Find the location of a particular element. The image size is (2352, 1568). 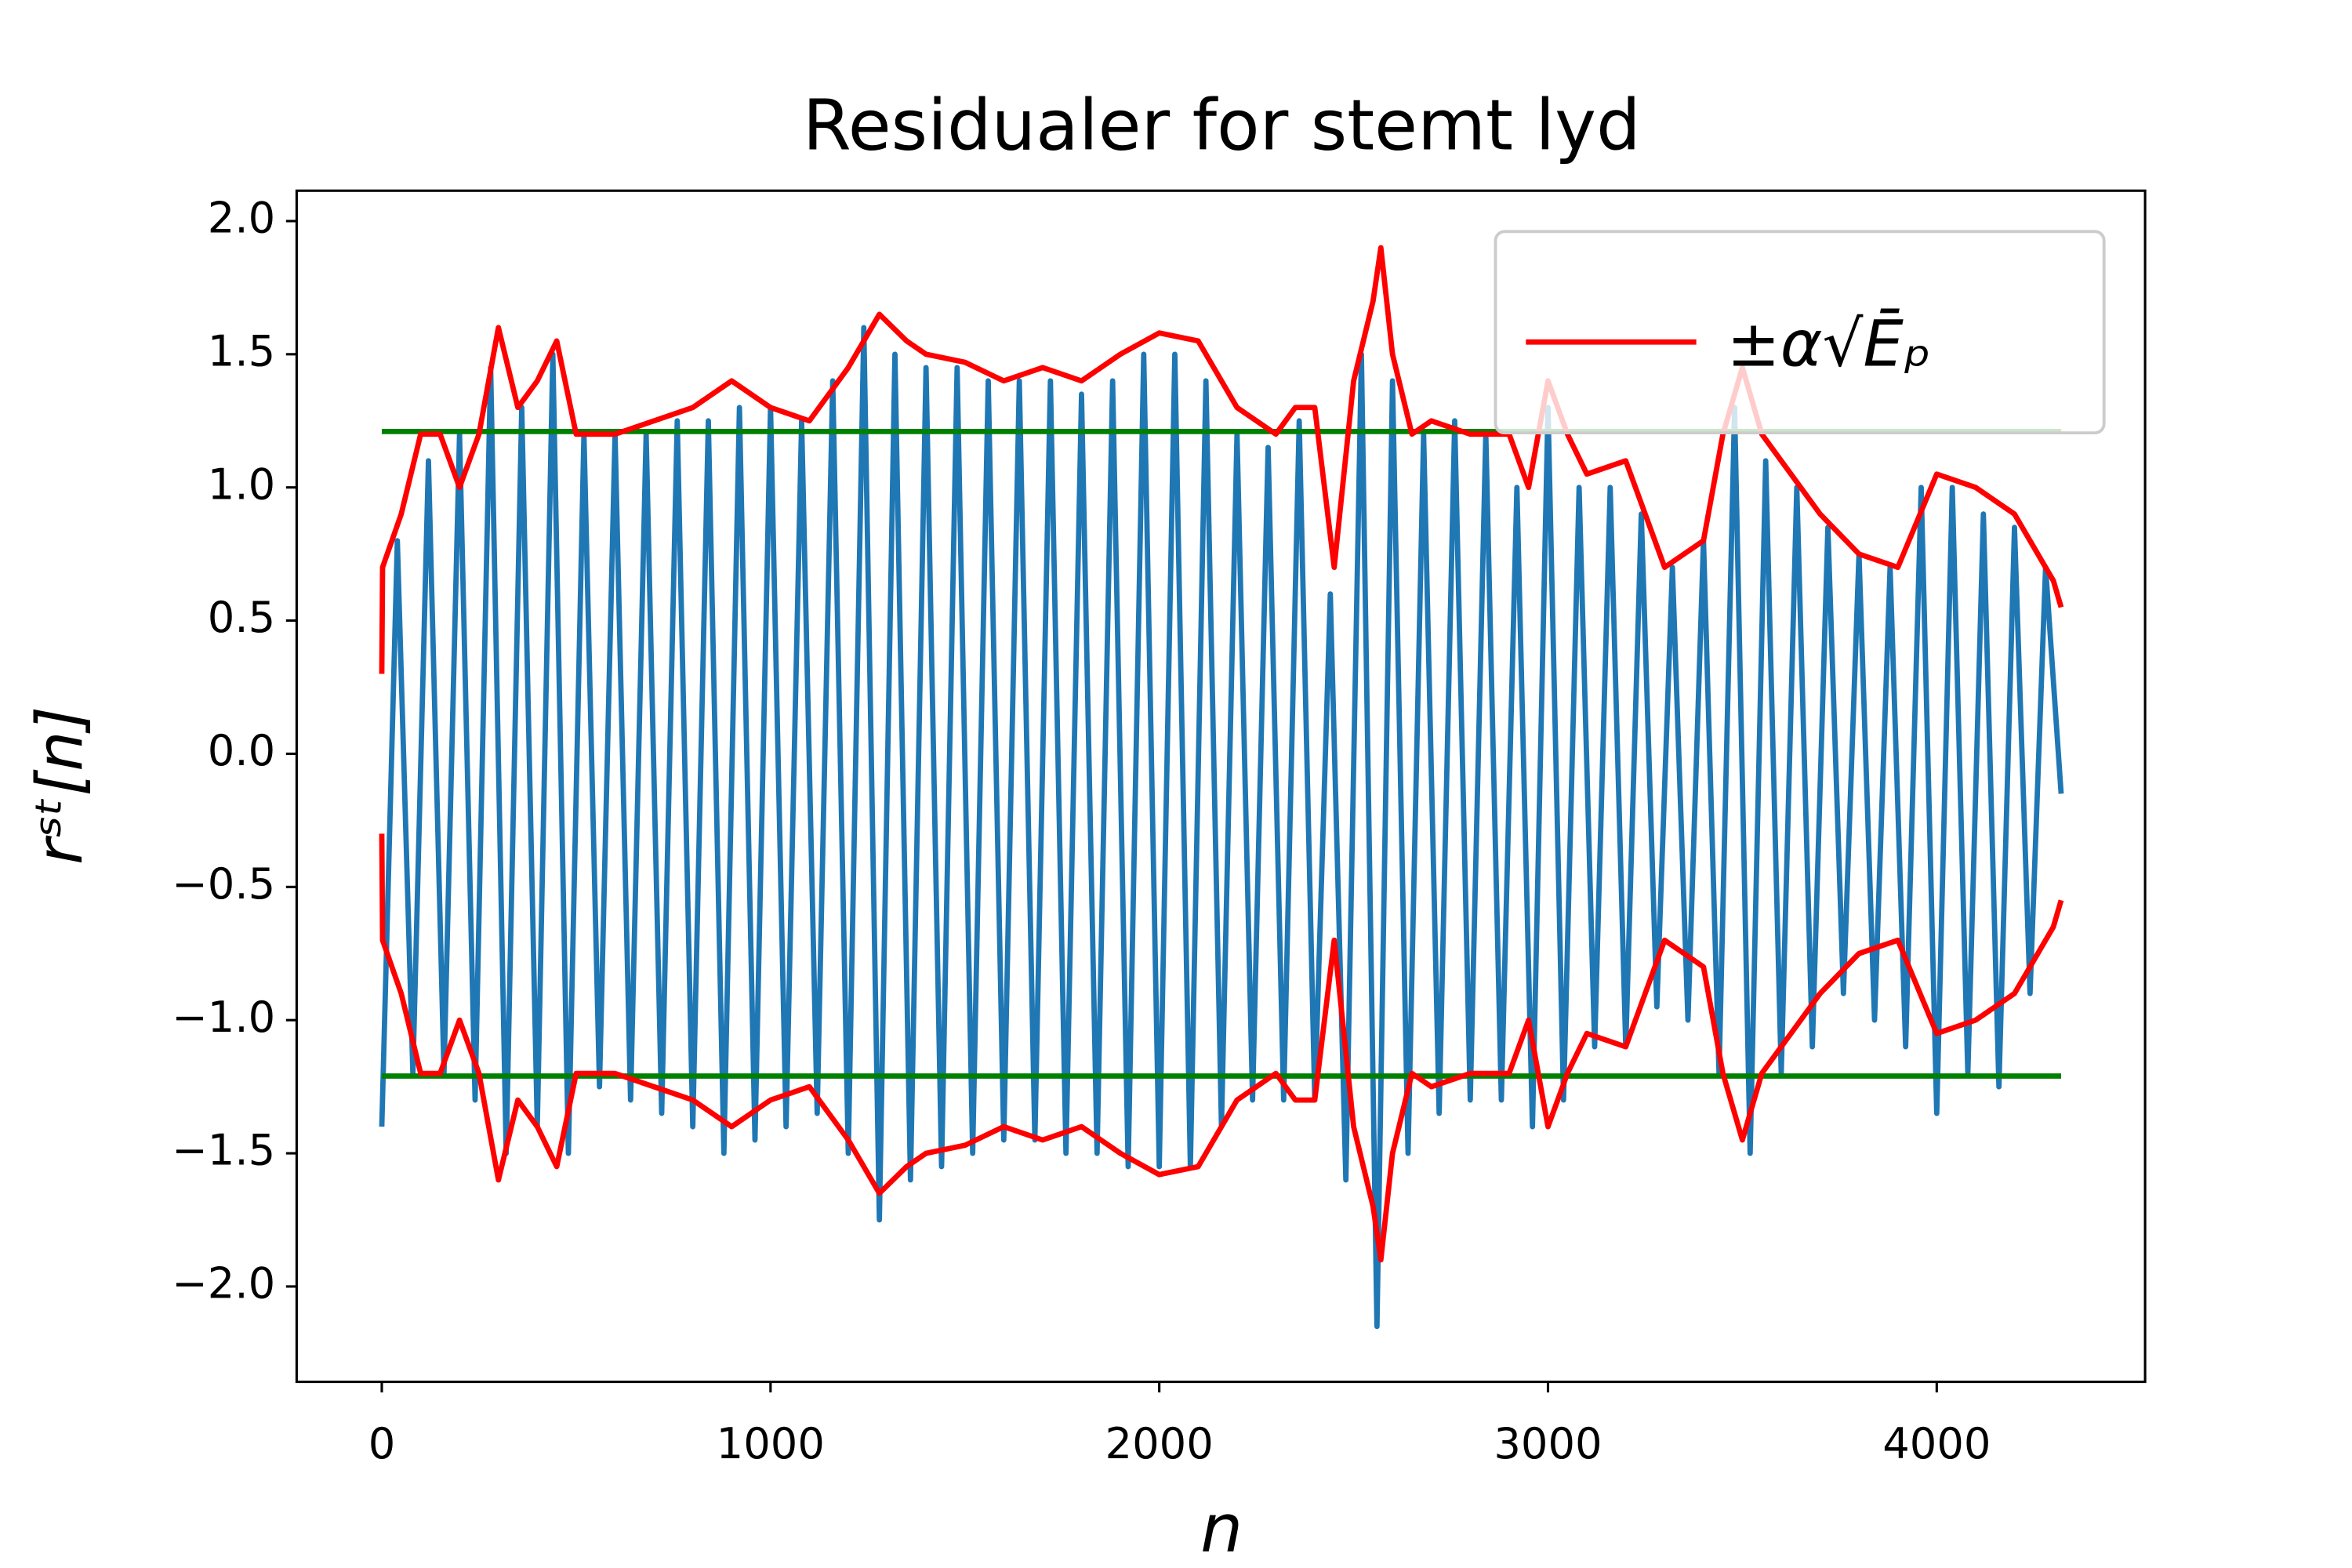

y-tick-label: 0.0 is located at coordinates (241, 750).